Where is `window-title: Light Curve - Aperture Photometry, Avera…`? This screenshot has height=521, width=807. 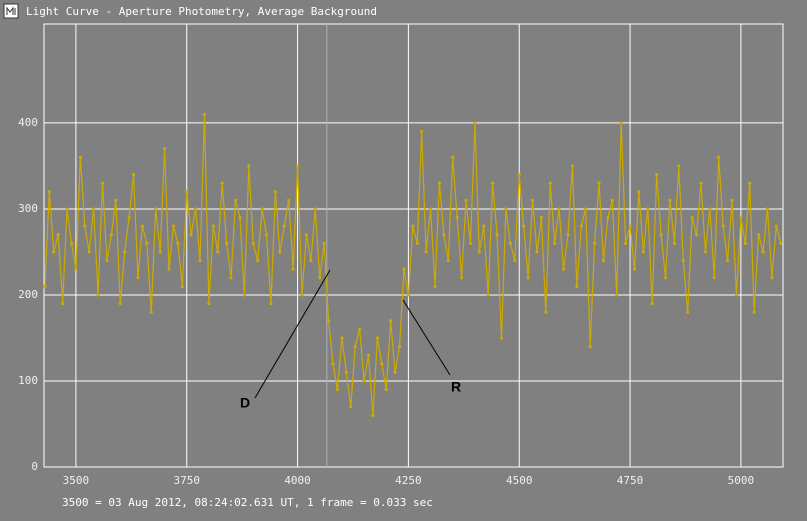 window-title: Light Curve - Aperture Photometry, Avera… is located at coordinates (201, 11).